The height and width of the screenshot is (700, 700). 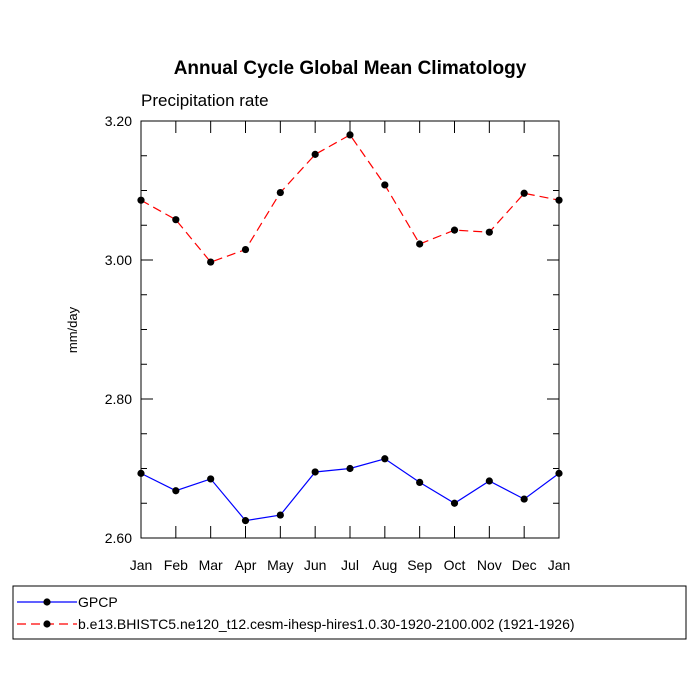 I want to click on legend-item: GPCP, so click(x=67, y=602).